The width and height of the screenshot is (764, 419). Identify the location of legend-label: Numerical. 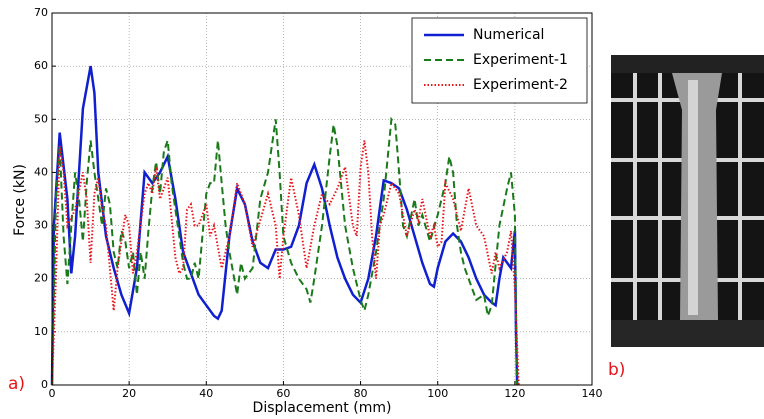
(508, 35).